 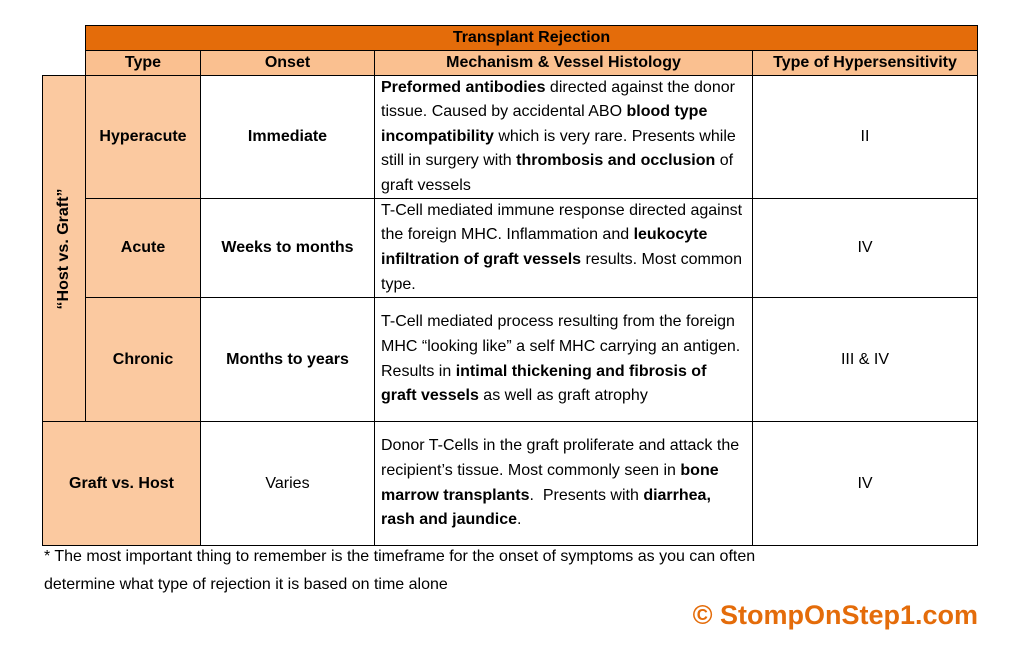 What do you see at coordinates (463, 87) in the screenshot?
I see `text-run: Preformed antibodies` at bounding box center [463, 87].